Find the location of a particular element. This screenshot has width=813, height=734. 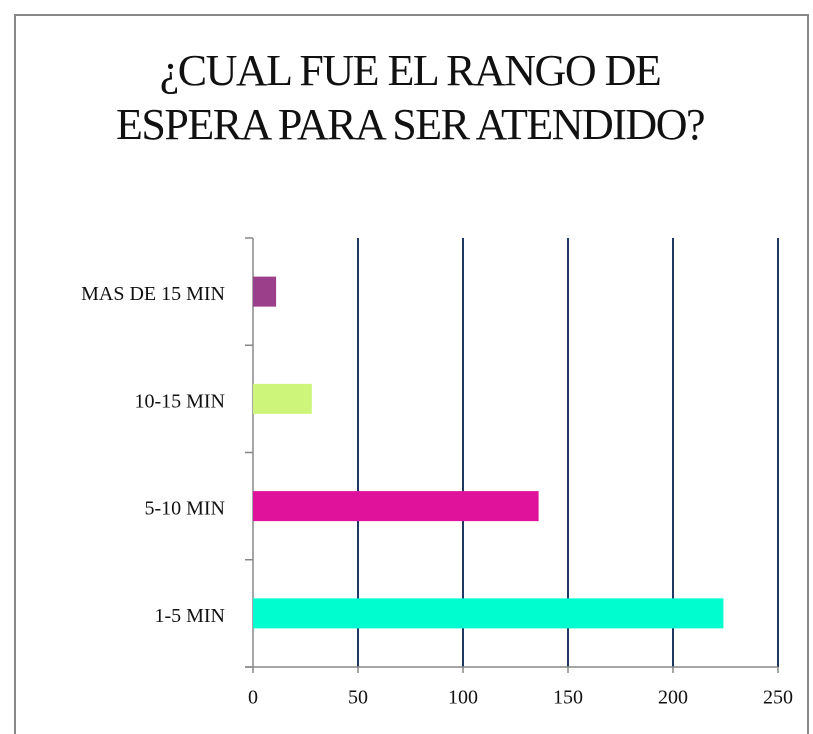

y-tick-label: 1-5 MIN is located at coordinates (189, 616).